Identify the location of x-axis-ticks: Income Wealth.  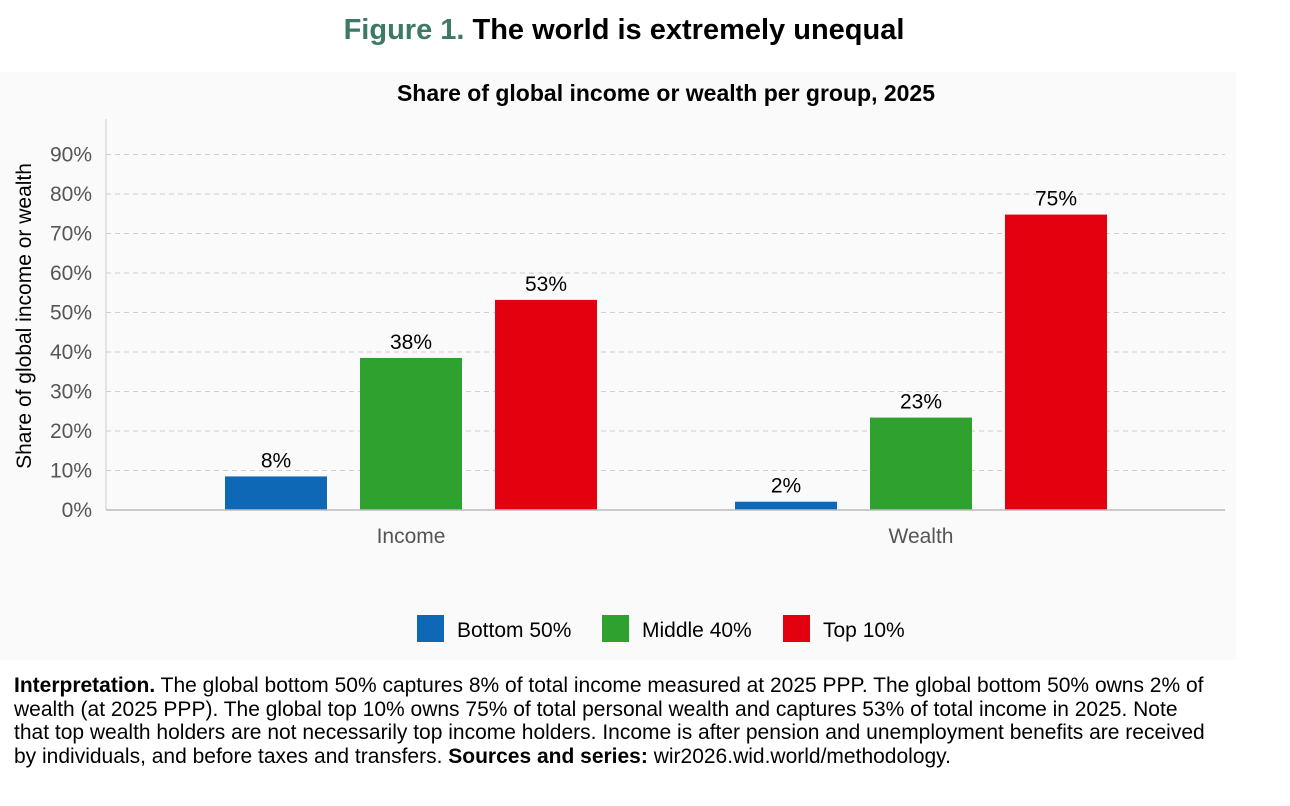
(665, 536).